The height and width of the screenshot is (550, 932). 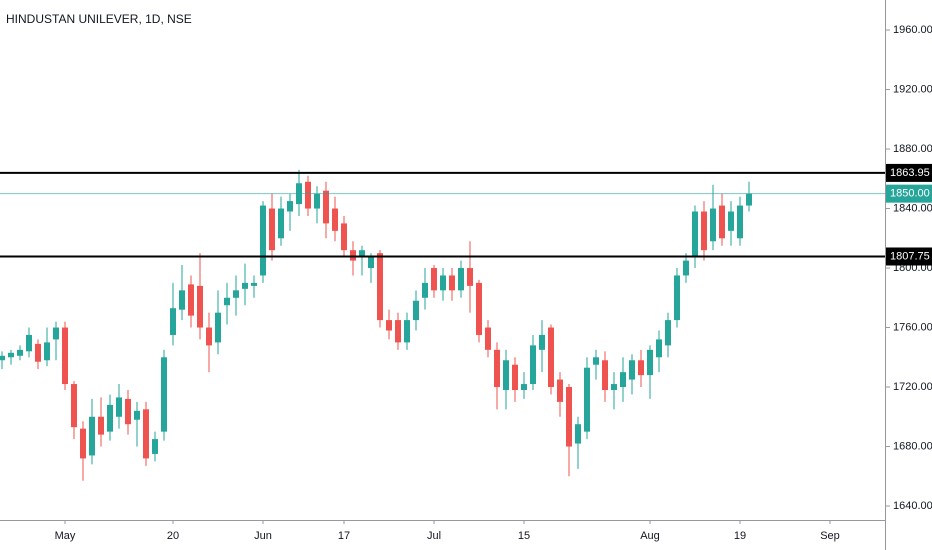 I want to click on level-label: 1807.75, so click(x=910, y=256).